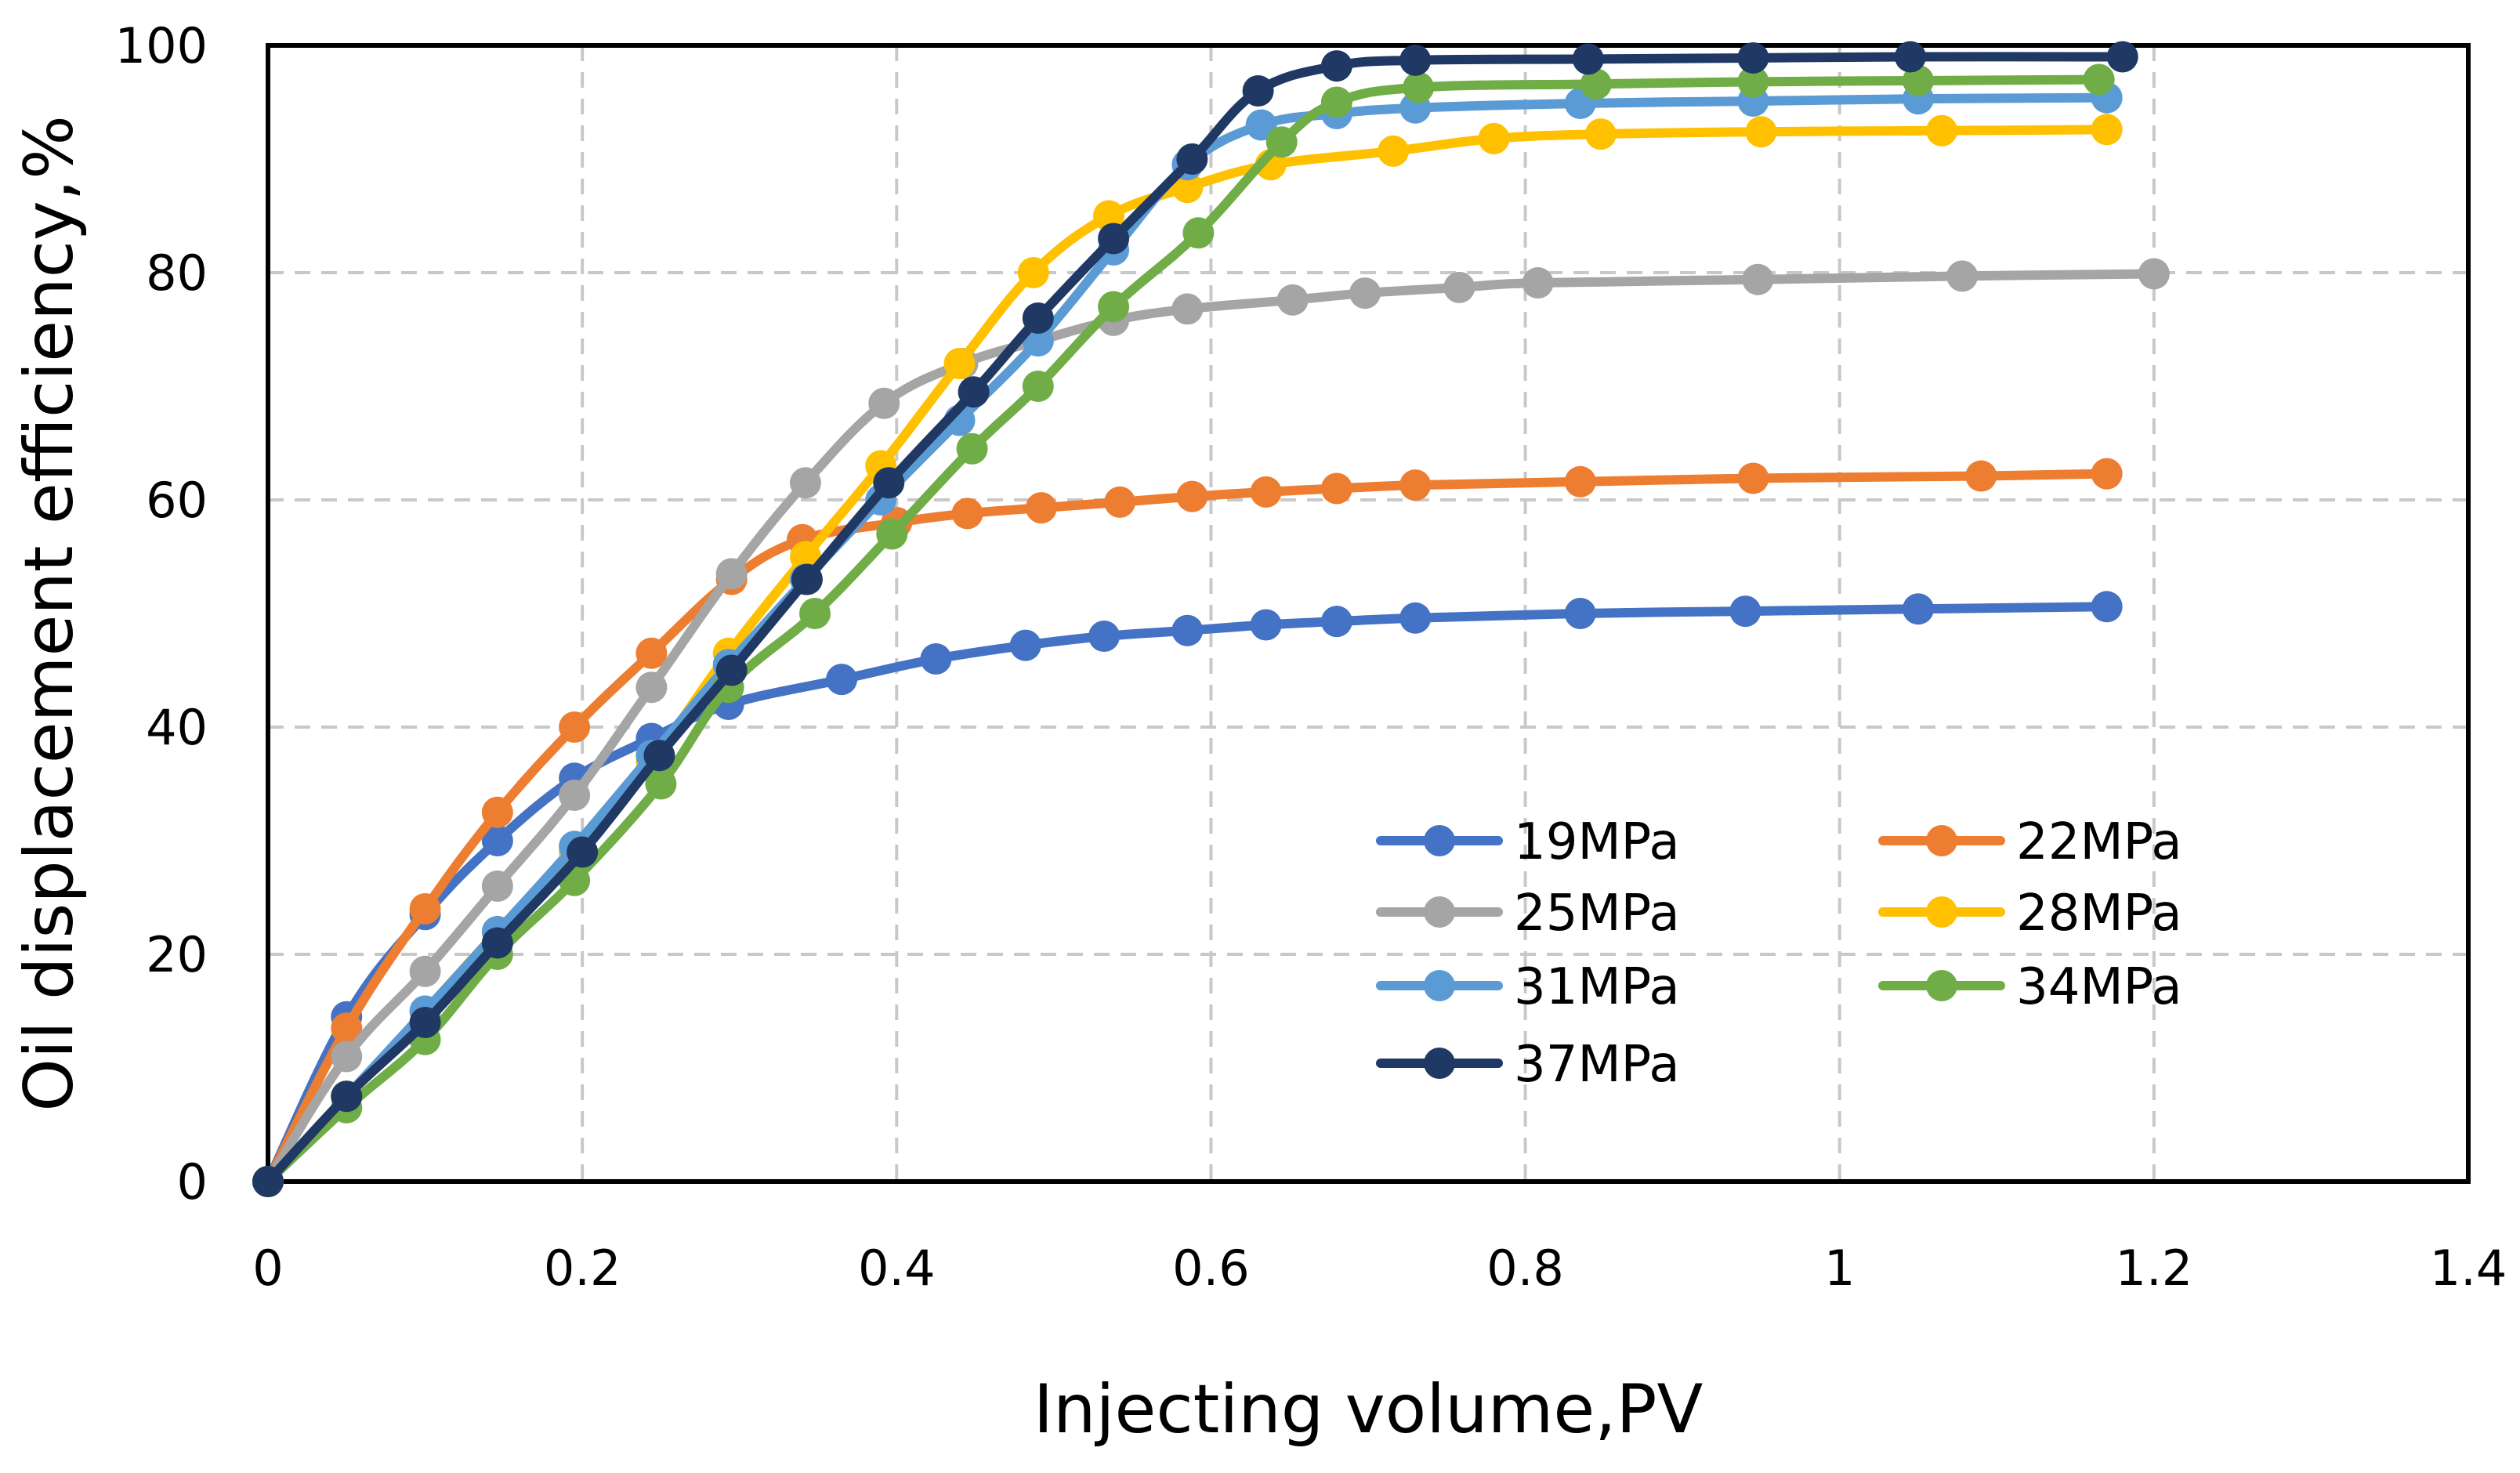 This screenshot has width=2520, height=1473. What do you see at coordinates (1597, 1065) in the screenshot?
I see `legend-label: 37MPa` at bounding box center [1597, 1065].